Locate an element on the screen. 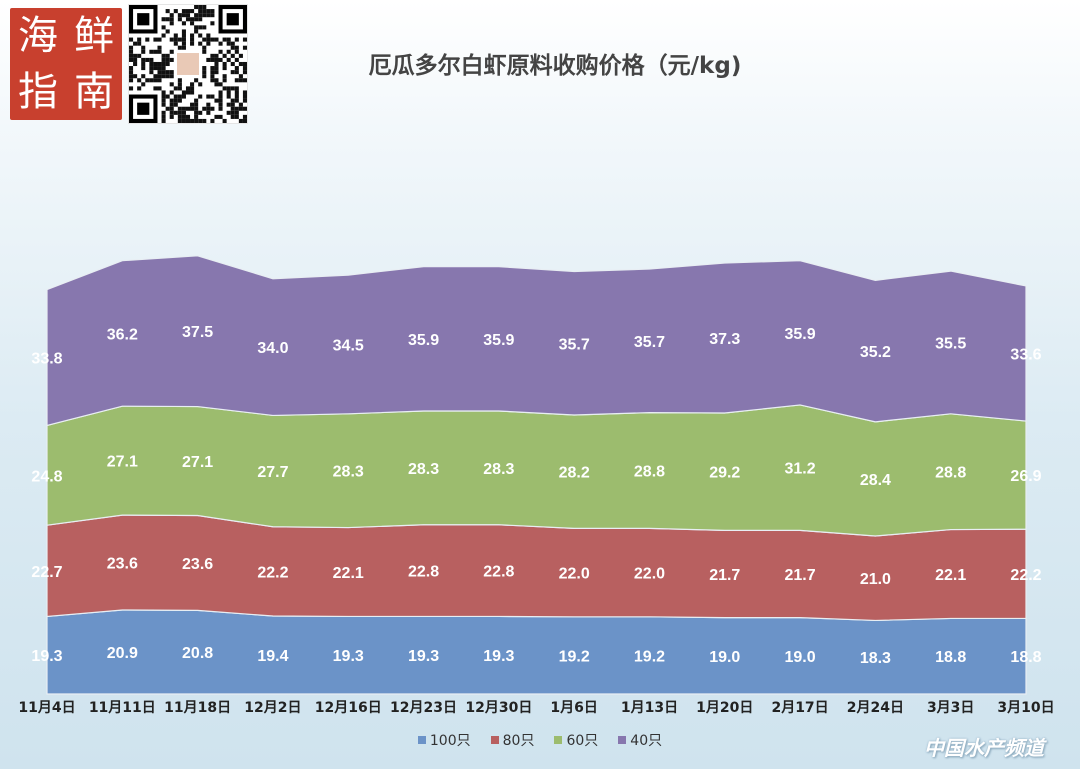 Image resolution: width=1080 pixels, height=769 pixels. logo-char: 海 is located at coordinates (38, 36).